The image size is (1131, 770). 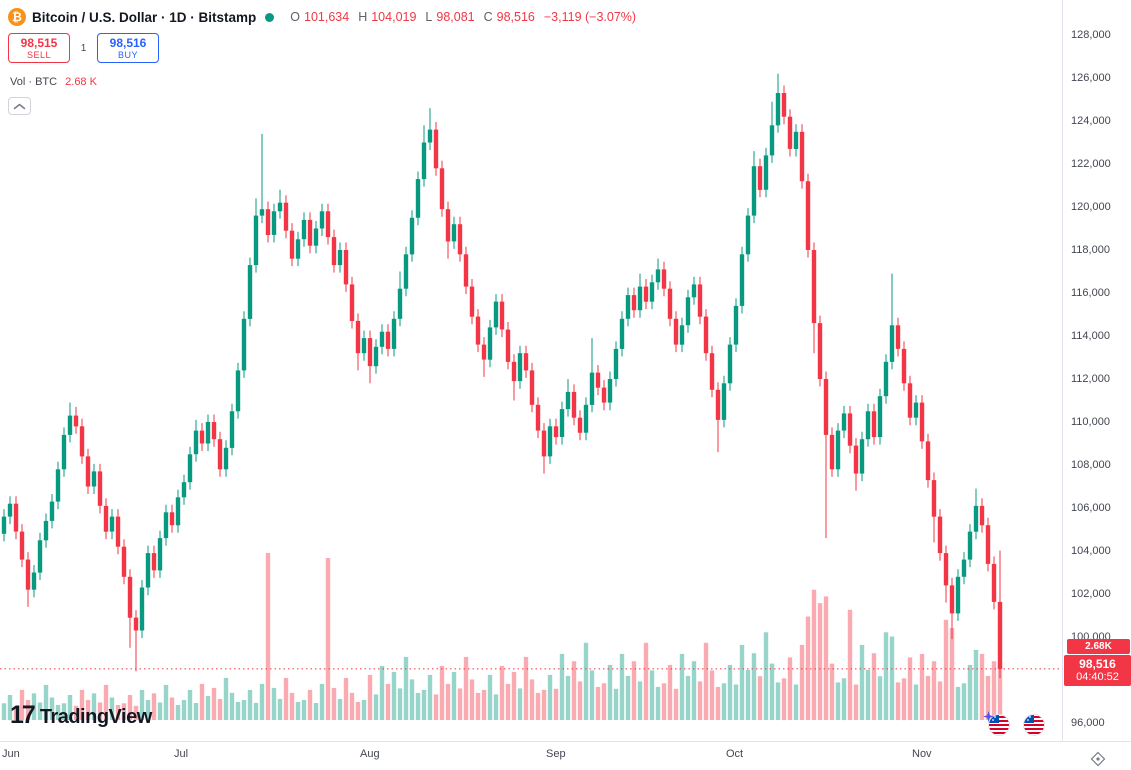 I want to click on time-axis-label: Nov, so click(x=922, y=754).